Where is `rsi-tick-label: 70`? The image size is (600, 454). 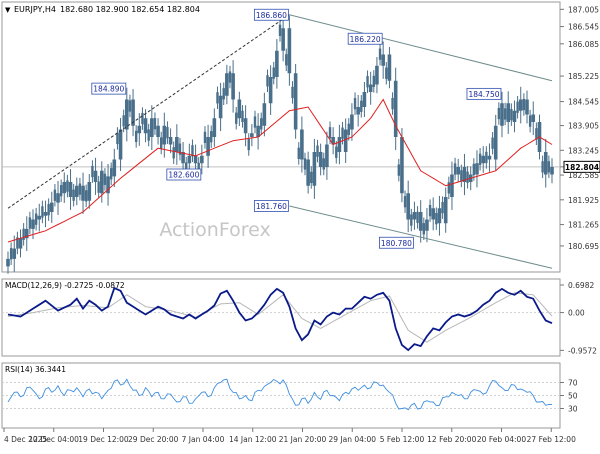
rsi-tick-label: 70 is located at coordinates (573, 383).